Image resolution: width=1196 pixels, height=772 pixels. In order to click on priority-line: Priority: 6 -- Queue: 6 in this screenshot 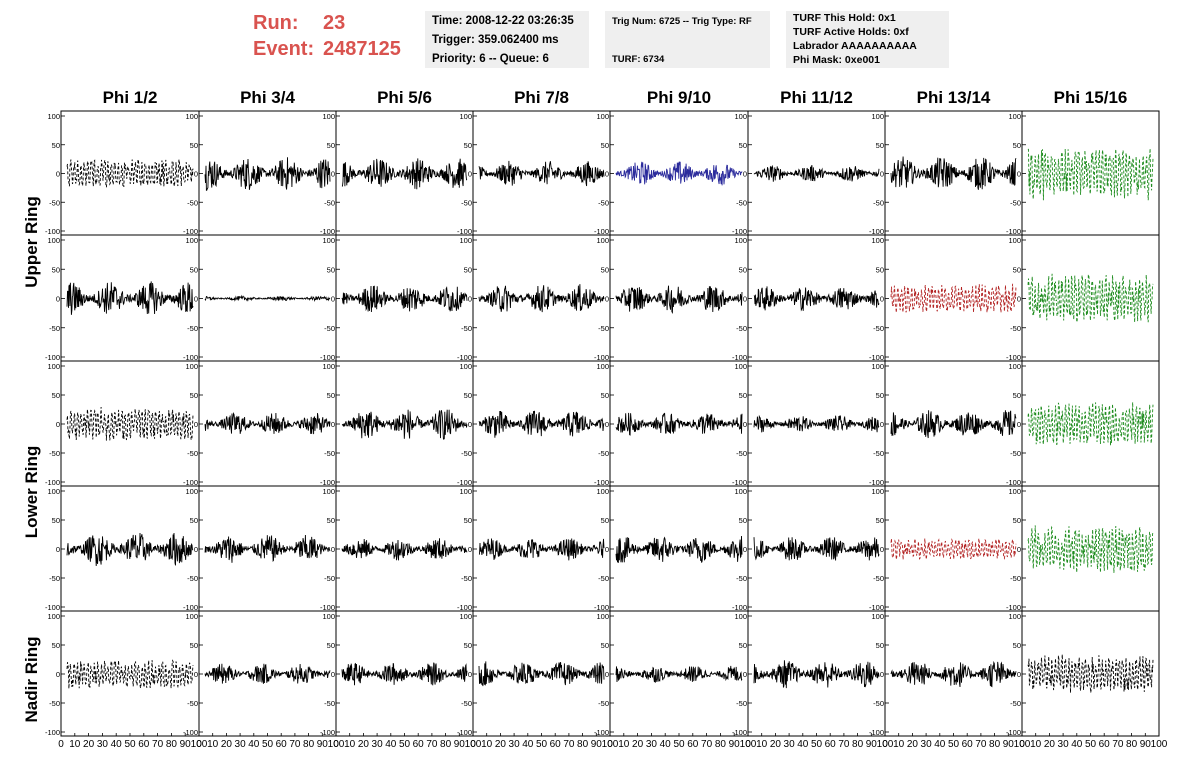, I will do `click(490, 59)`.